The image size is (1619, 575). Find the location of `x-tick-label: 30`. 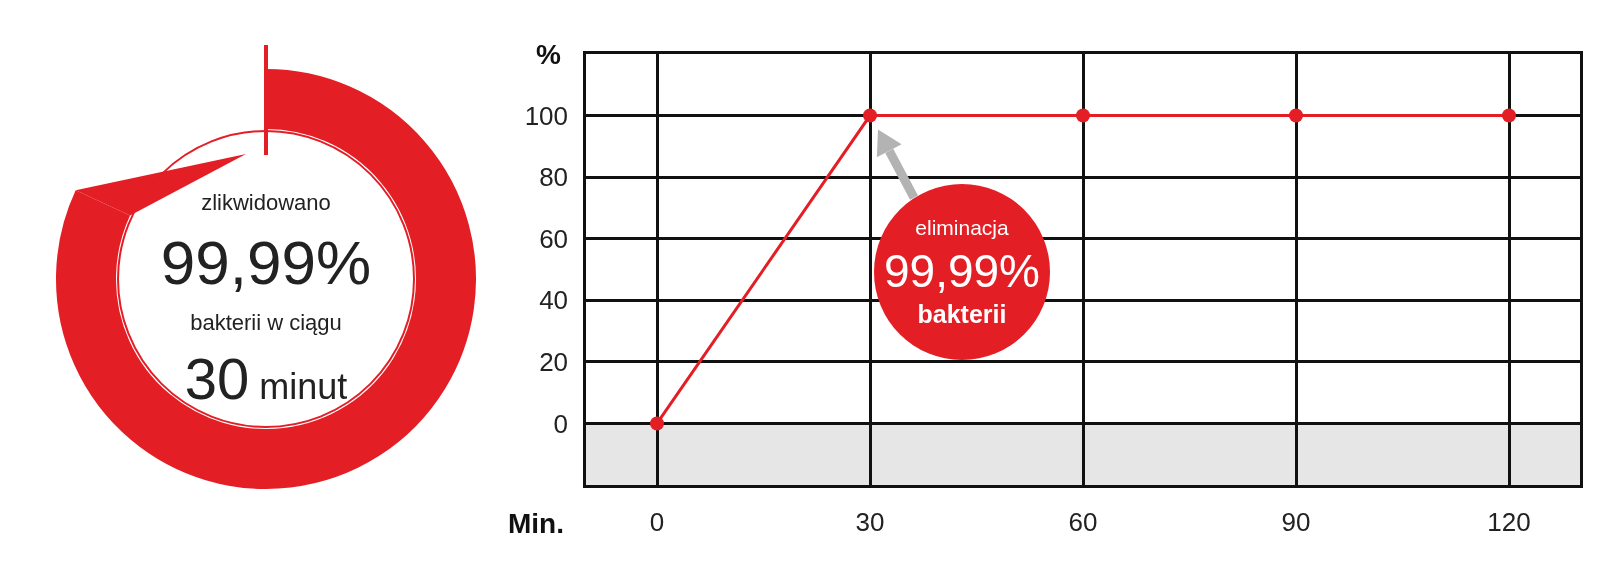

x-tick-label: 30 is located at coordinates (870, 521).